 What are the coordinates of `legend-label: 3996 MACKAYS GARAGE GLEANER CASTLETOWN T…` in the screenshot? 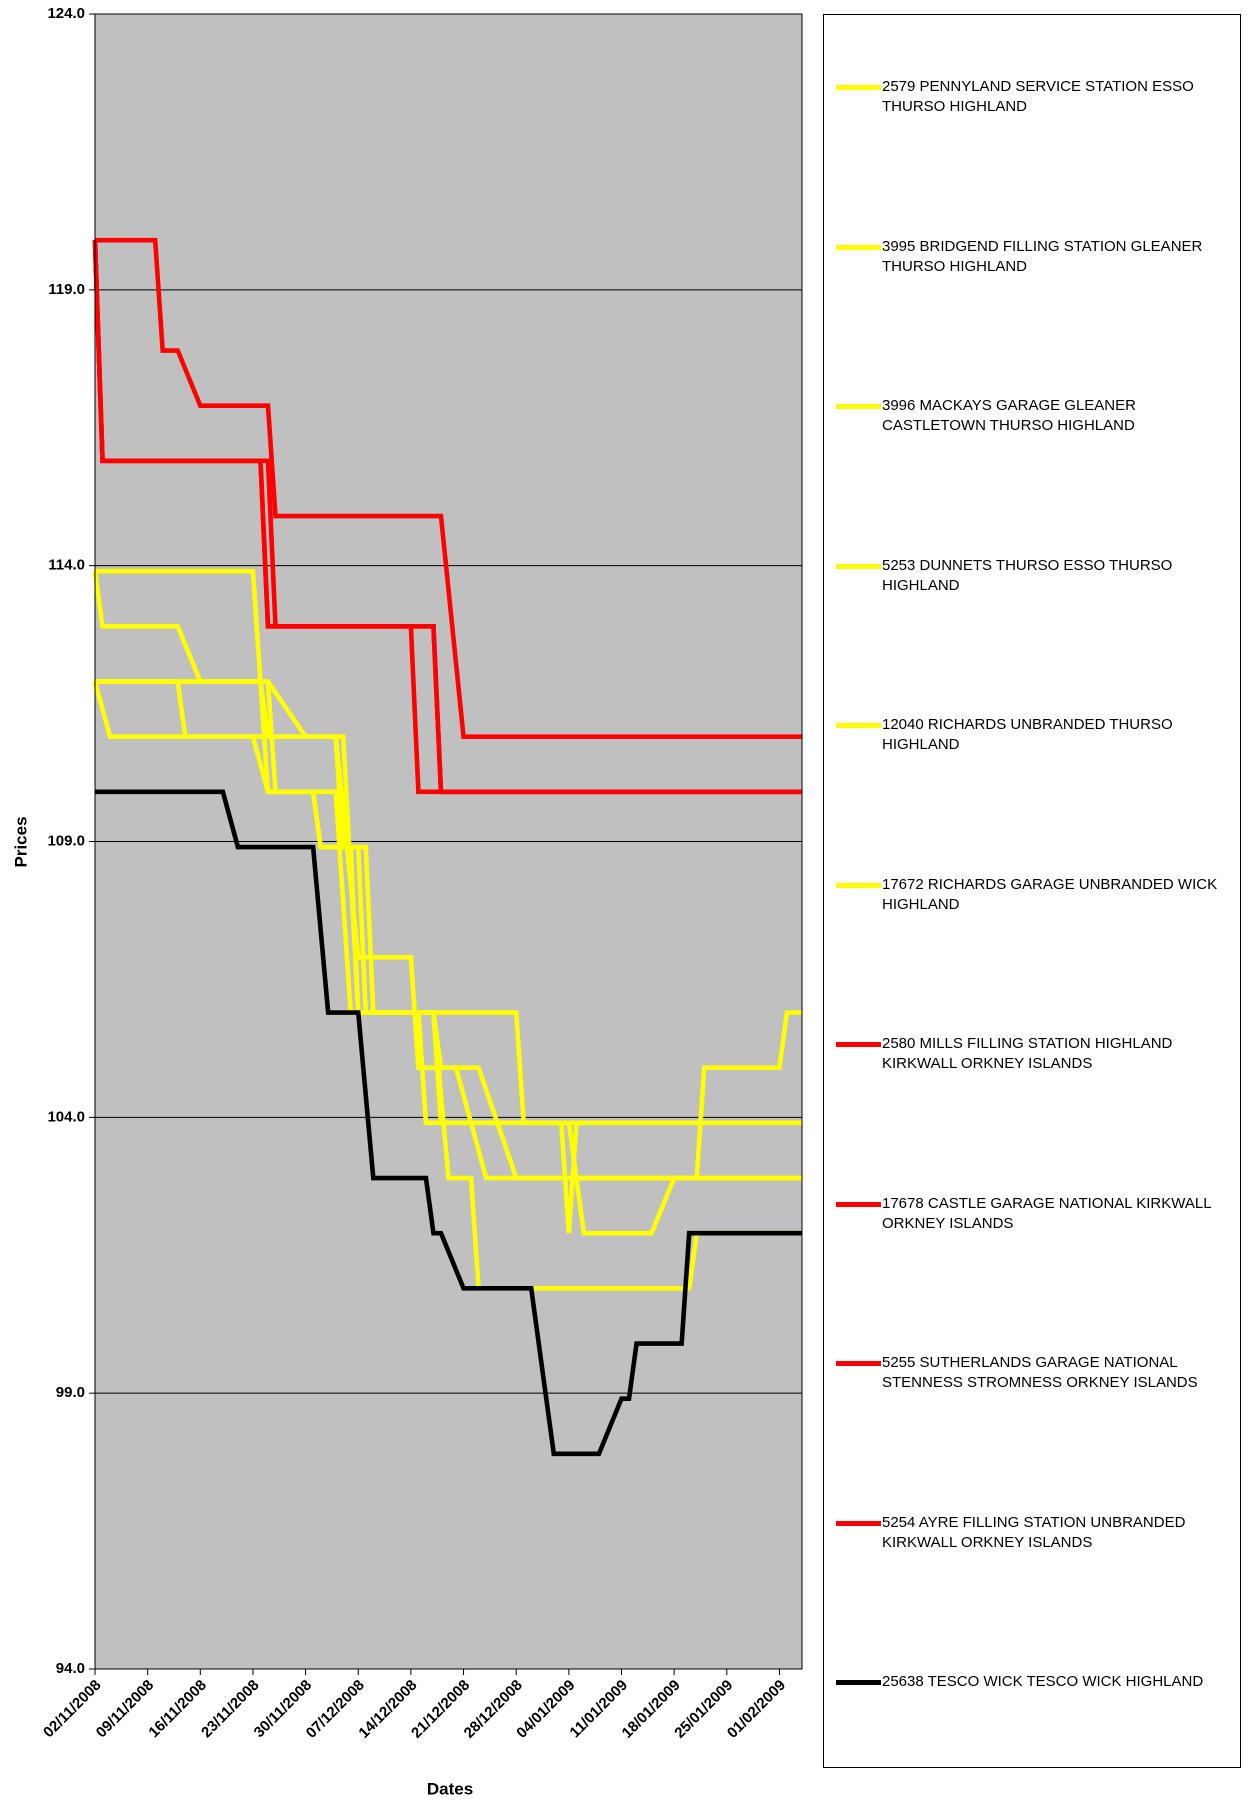 It's located at (1009, 415).